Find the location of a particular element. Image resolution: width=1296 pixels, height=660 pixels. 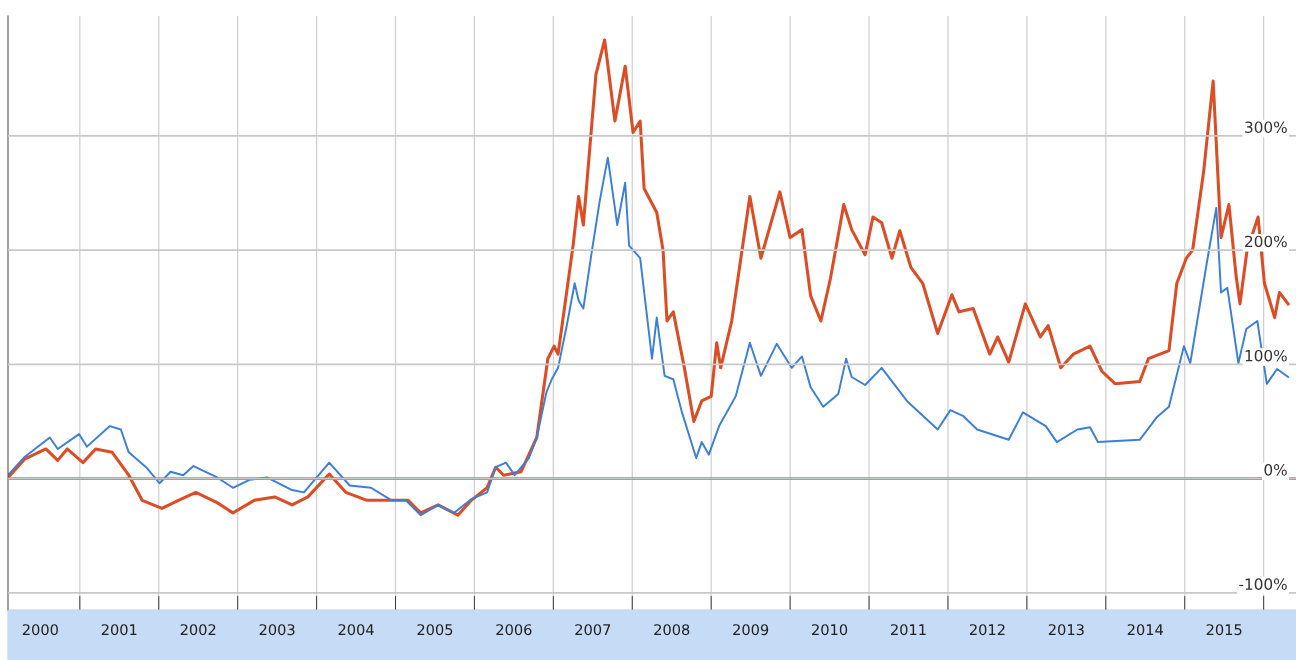

x-tick-label: 2013 is located at coordinates (1066, 630).